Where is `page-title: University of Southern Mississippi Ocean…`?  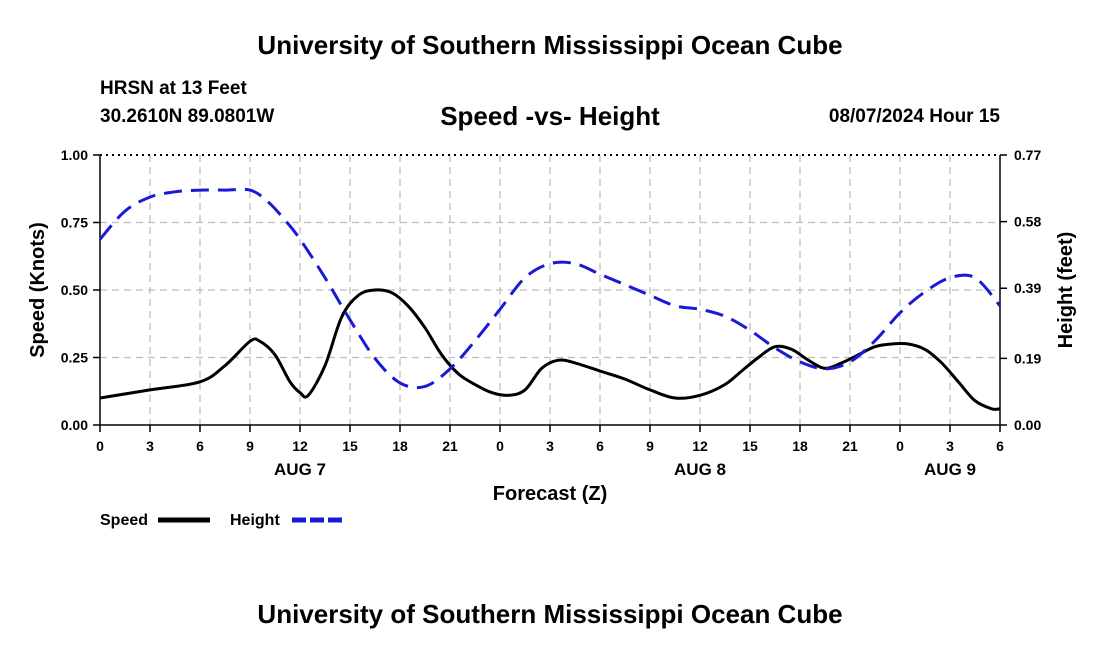 page-title: University of Southern Mississippi Ocean… is located at coordinates (550, 45).